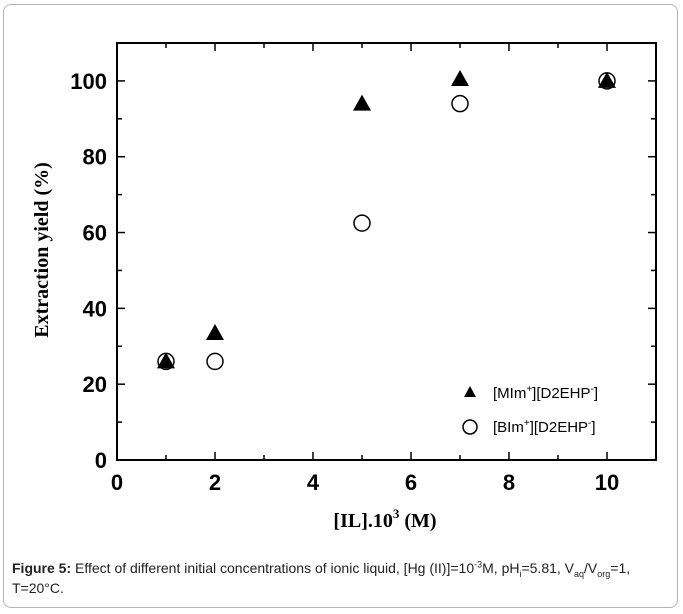 Image resolution: width=683 pixels, height=614 pixels. What do you see at coordinates (101, 460) in the screenshot?
I see `y-tick-label: 0` at bounding box center [101, 460].